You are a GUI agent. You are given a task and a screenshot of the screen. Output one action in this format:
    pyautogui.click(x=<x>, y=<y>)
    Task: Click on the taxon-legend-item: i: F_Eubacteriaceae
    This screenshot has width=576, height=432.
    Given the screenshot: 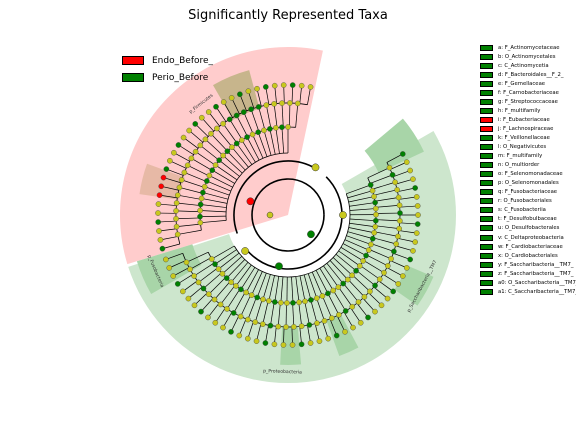 What is the action you would take?
    pyautogui.click(x=528, y=119)
    